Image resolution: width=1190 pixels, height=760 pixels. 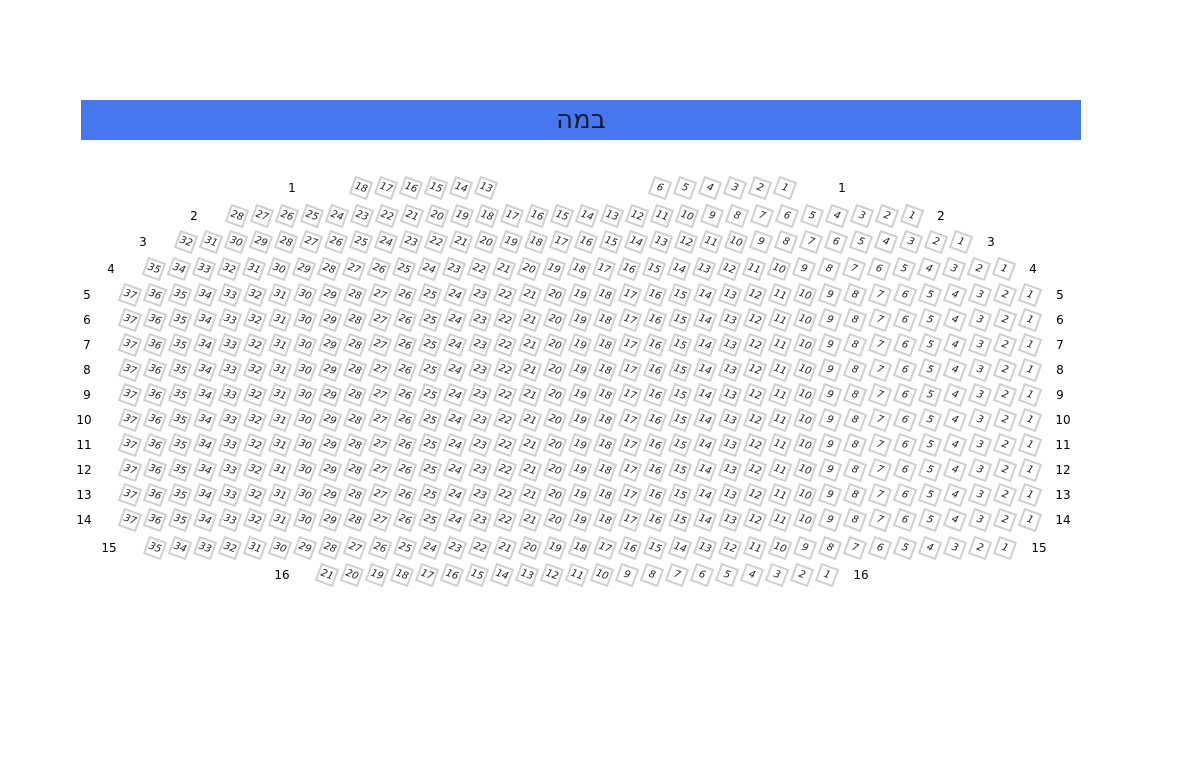 What do you see at coordinates (205, 395) in the screenshot?
I see `seat: 34` at bounding box center [205, 395].